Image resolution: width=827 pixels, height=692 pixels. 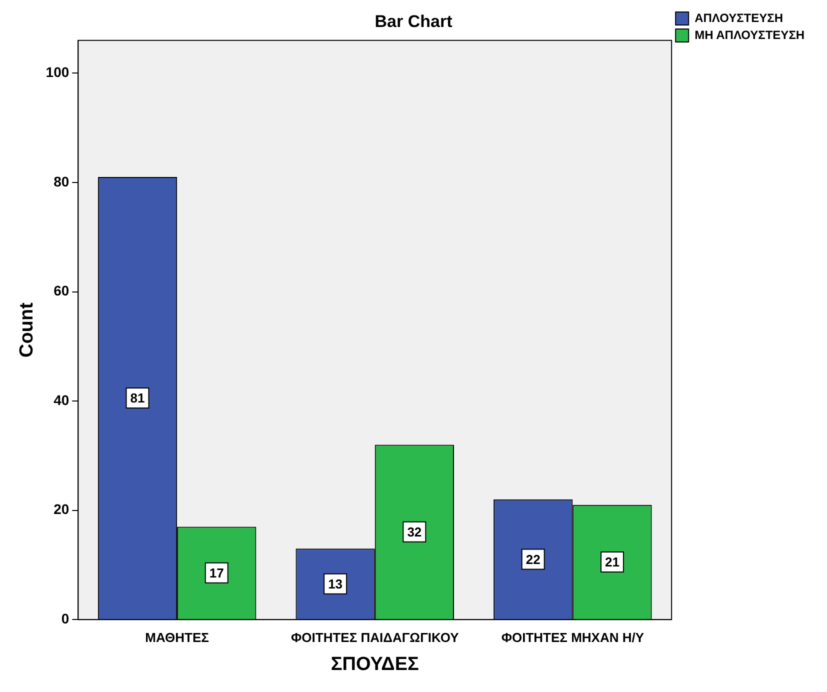 What do you see at coordinates (612, 562) in the screenshot?
I see `data-label: 21` at bounding box center [612, 562].